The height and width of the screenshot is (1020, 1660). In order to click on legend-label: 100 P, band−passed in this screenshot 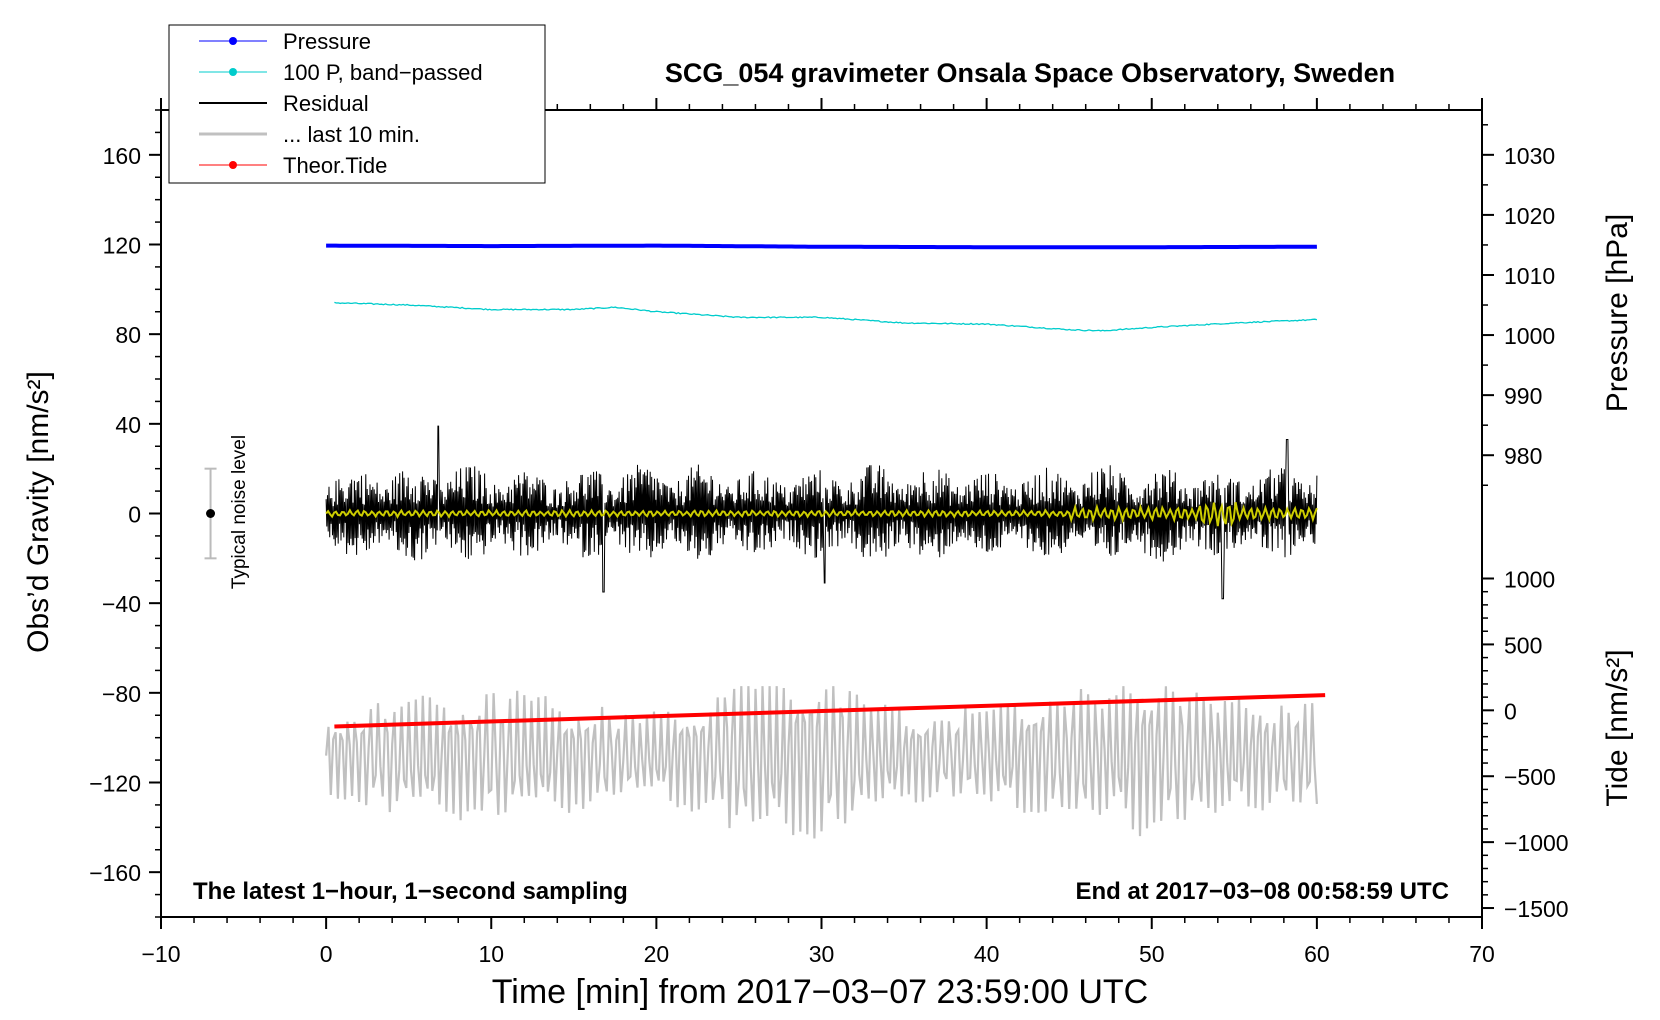, I will do `click(383, 72)`.